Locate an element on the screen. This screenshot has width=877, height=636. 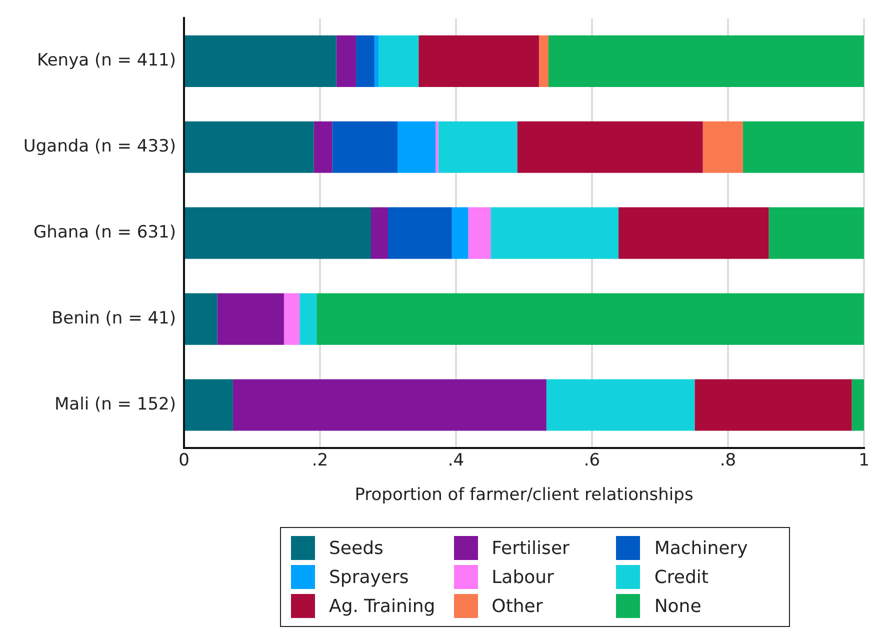
y-tick-label: Kenya (n = 411) is located at coordinates (106, 60).